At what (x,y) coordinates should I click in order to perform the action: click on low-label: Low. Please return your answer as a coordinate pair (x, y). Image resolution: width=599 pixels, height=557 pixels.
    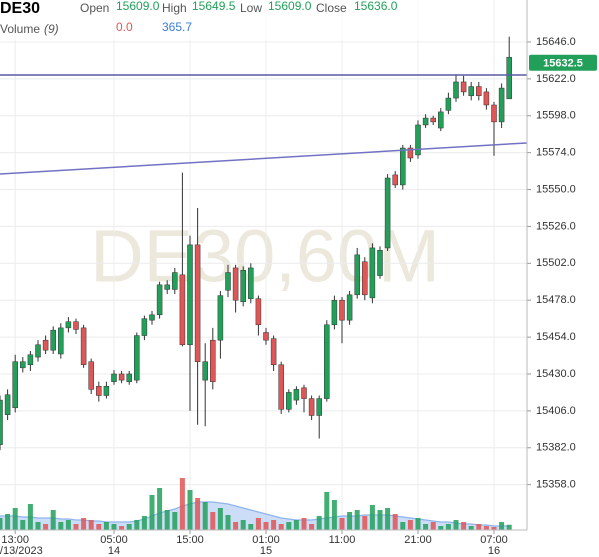
    Looking at the image, I should click on (251, 8).